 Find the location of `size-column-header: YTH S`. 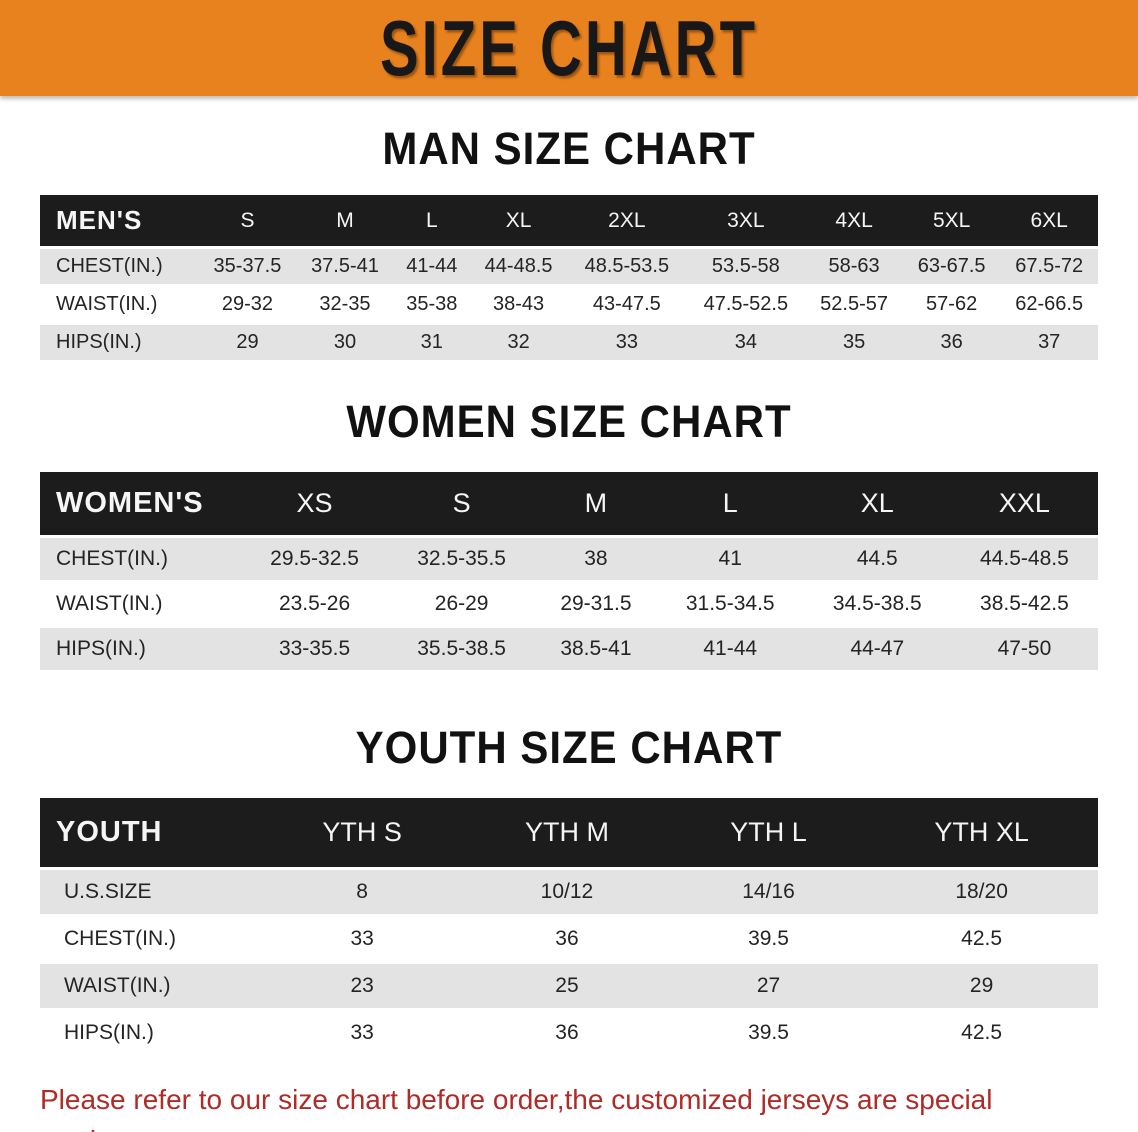

size-column-header: YTH S is located at coordinates (362, 832).